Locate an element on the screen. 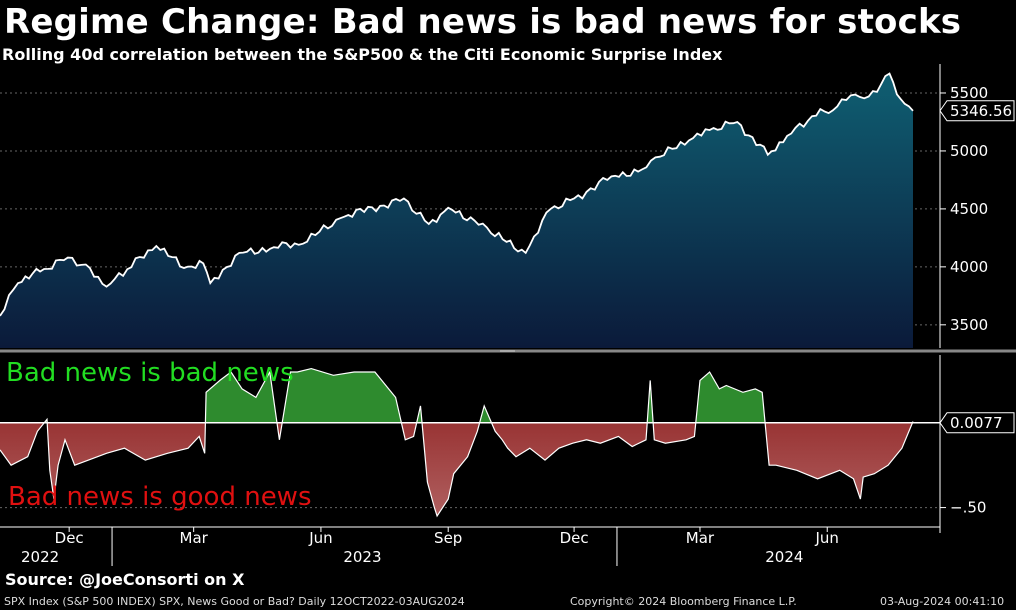 This screenshot has width=1016, height=610. correlation-last-value: 0.0077 is located at coordinates (976, 423).